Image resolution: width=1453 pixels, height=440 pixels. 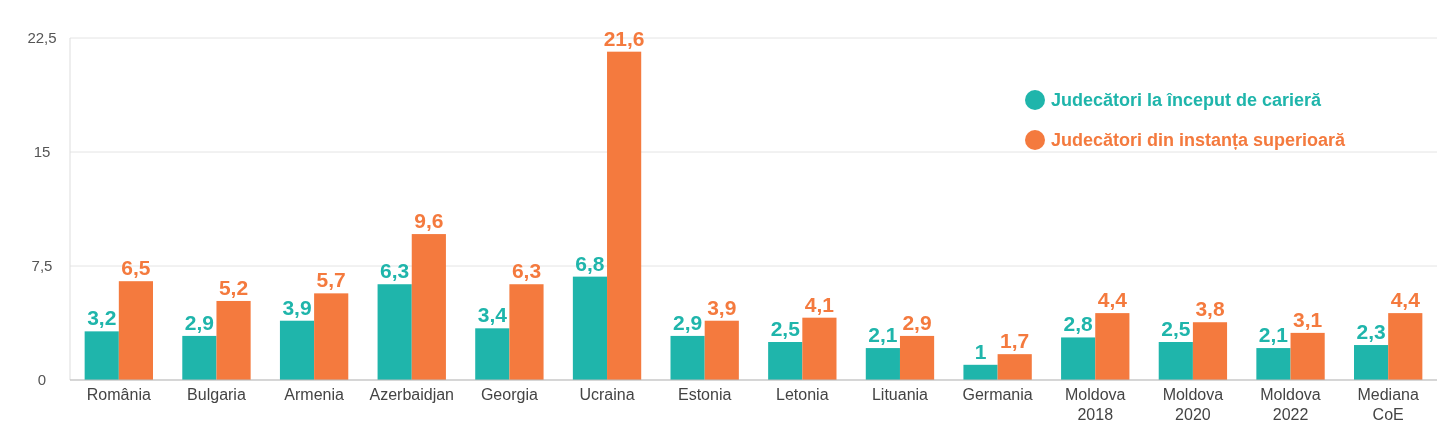 What do you see at coordinates (1290, 404) in the screenshot?
I see `x-tick-label: Moldova 2022` at bounding box center [1290, 404].